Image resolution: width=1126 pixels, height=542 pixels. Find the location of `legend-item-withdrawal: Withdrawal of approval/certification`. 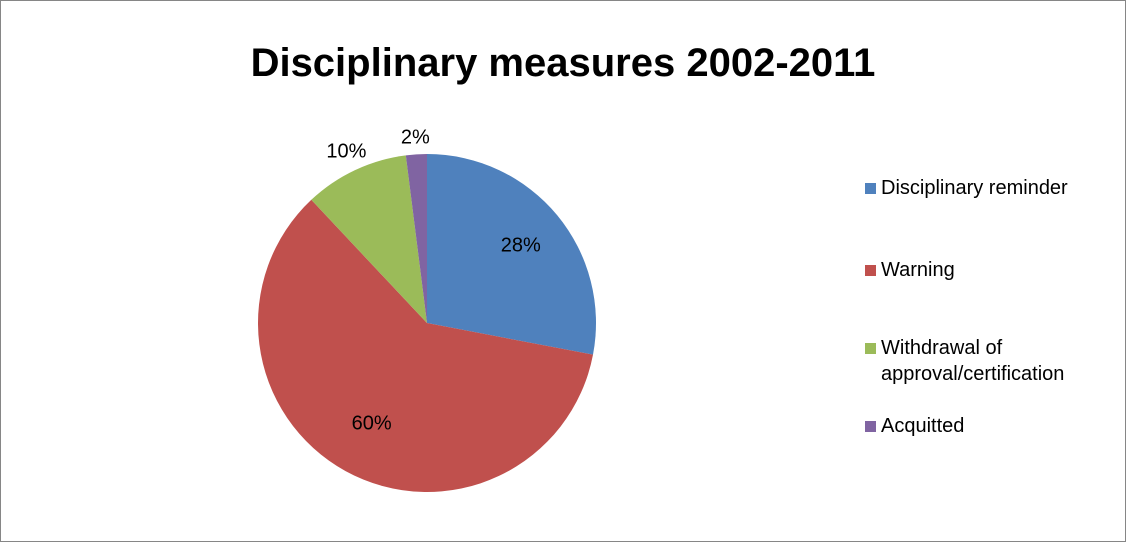

legend-item-withdrawal: Withdrawal of approval/certification is located at coordinates (993, 361).